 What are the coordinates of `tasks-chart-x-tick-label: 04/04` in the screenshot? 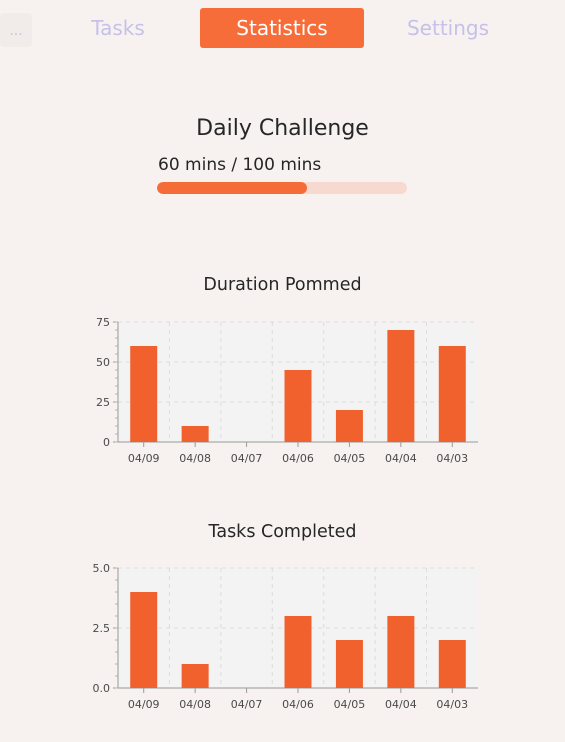 It's located at (401, 704).